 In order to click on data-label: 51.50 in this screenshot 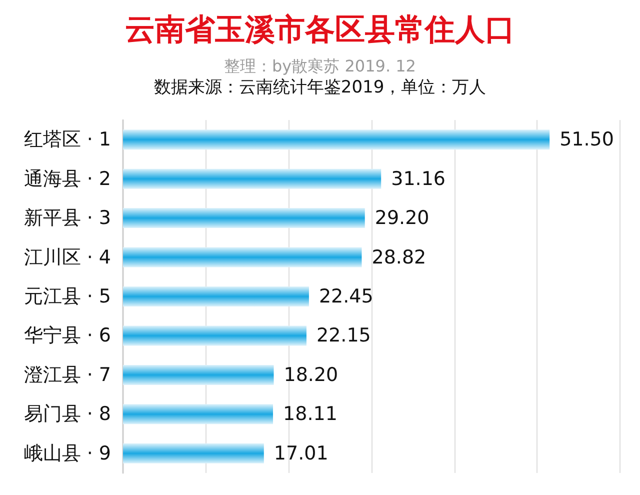, I will do `click(587, 139)`.